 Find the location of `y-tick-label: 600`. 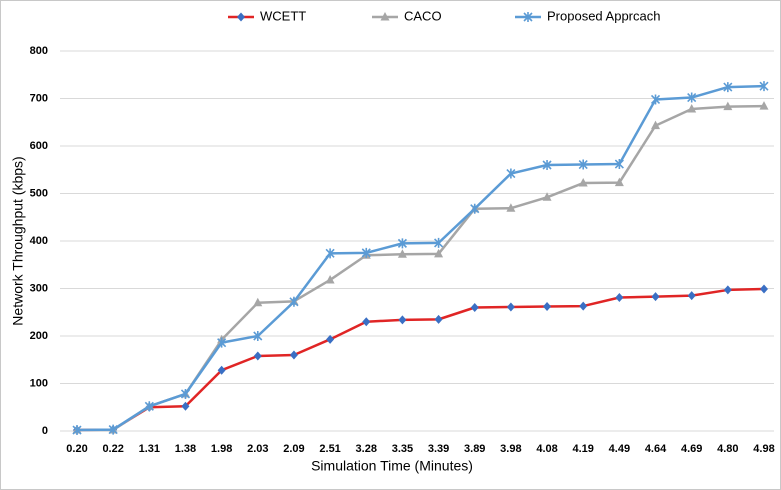

y-tick-label: 600 is located at coordinates (39, 146).